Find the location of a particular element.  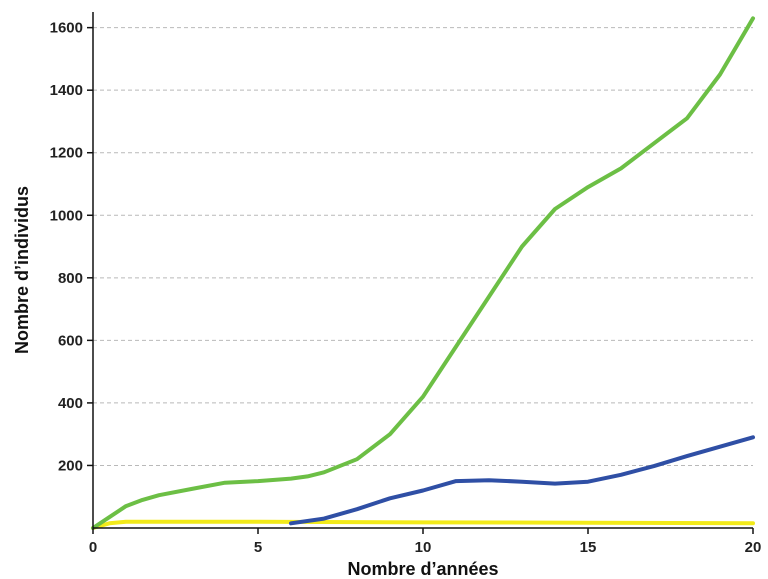

y-tick-label-400: 400 is located at coordinates (70, 403).